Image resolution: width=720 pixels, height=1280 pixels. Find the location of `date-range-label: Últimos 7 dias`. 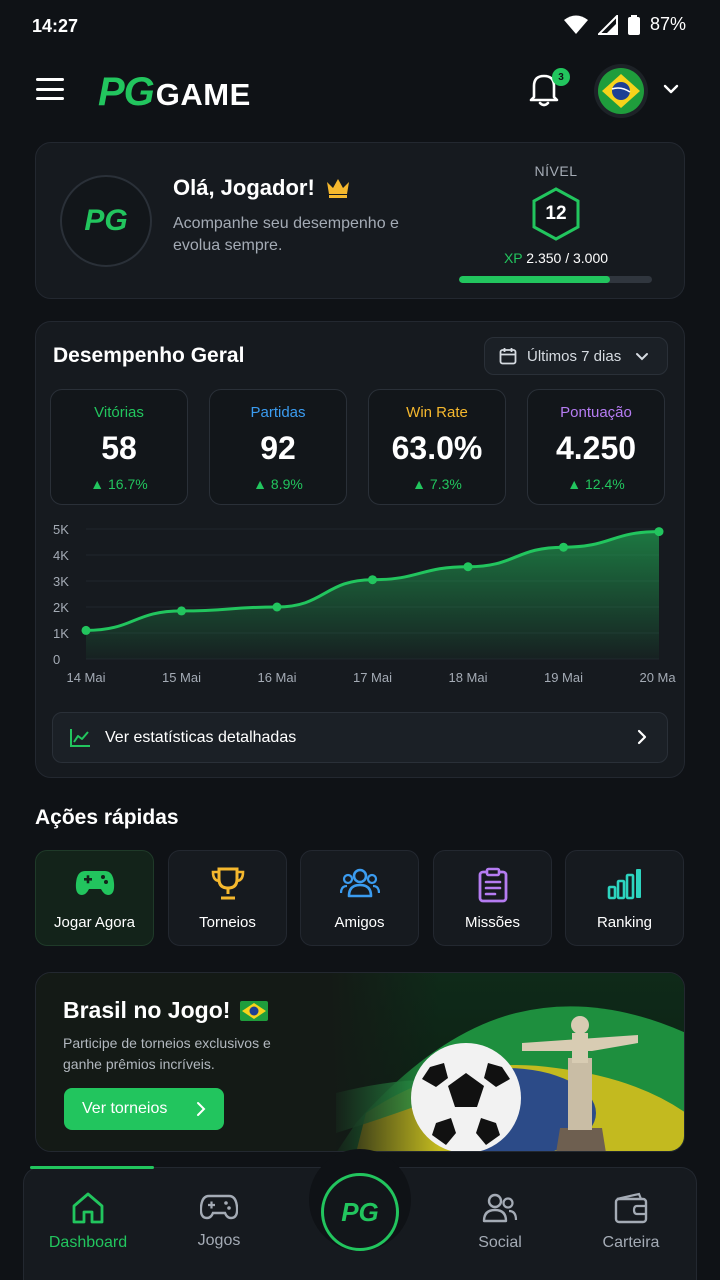

date-range-label: Últimos 7 dias is located at coordinates (574, 356).